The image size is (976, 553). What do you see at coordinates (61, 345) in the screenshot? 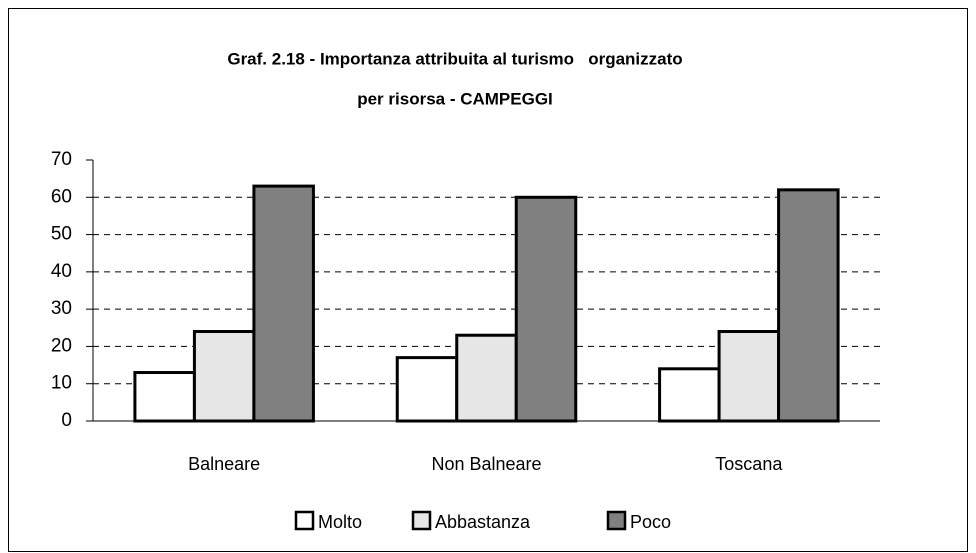
I see `y-tick-label: 20` at bounding box center [61, 345].